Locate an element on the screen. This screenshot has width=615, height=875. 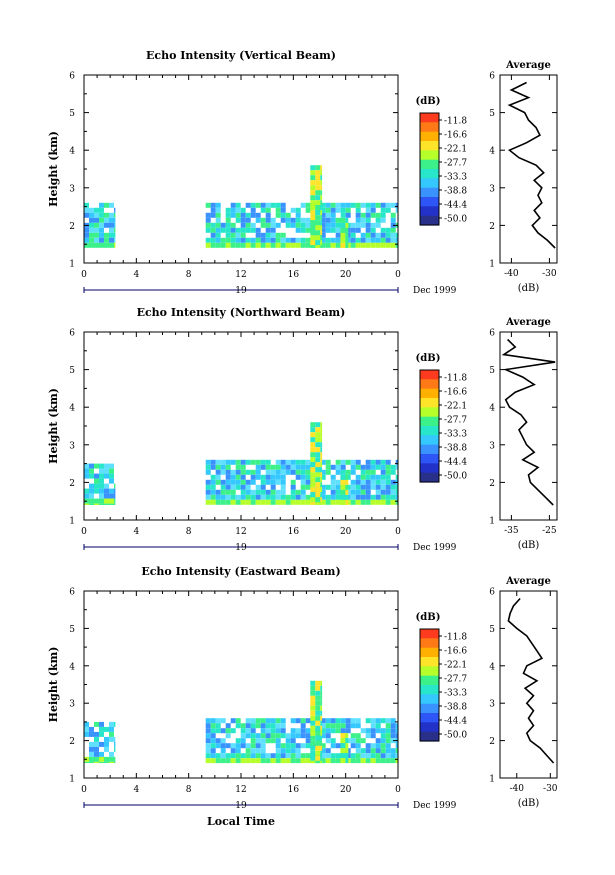
colorbar-tick-label: -50.0 is located at coordinates (455, 220).